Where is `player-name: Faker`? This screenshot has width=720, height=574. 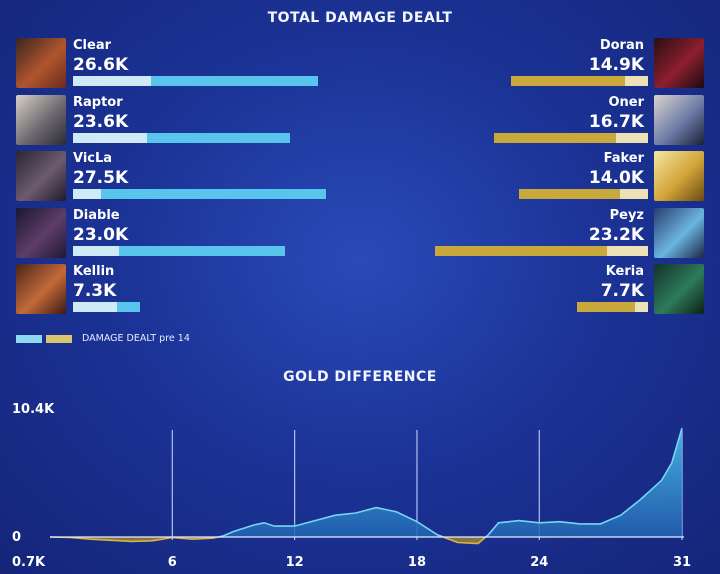
player-name: Faker is located at coordinates (623, 158).